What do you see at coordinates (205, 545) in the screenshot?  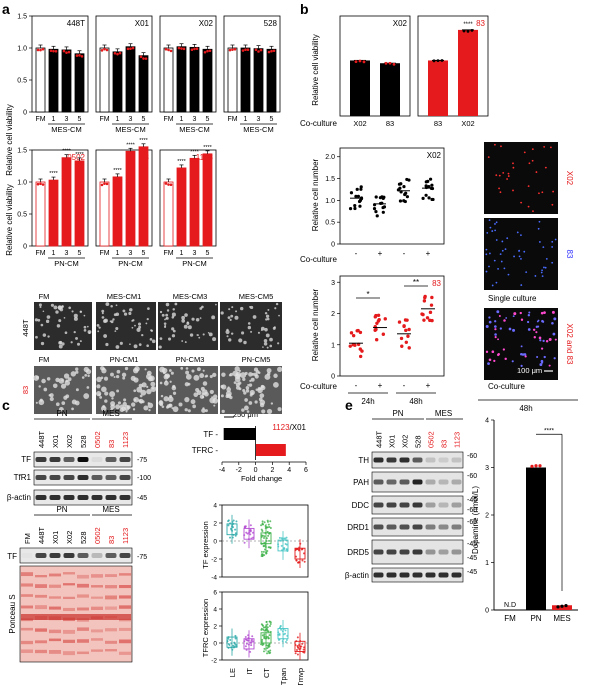 I see `d-tf-ylabel: TF expression` at bounding box center [205, 545].